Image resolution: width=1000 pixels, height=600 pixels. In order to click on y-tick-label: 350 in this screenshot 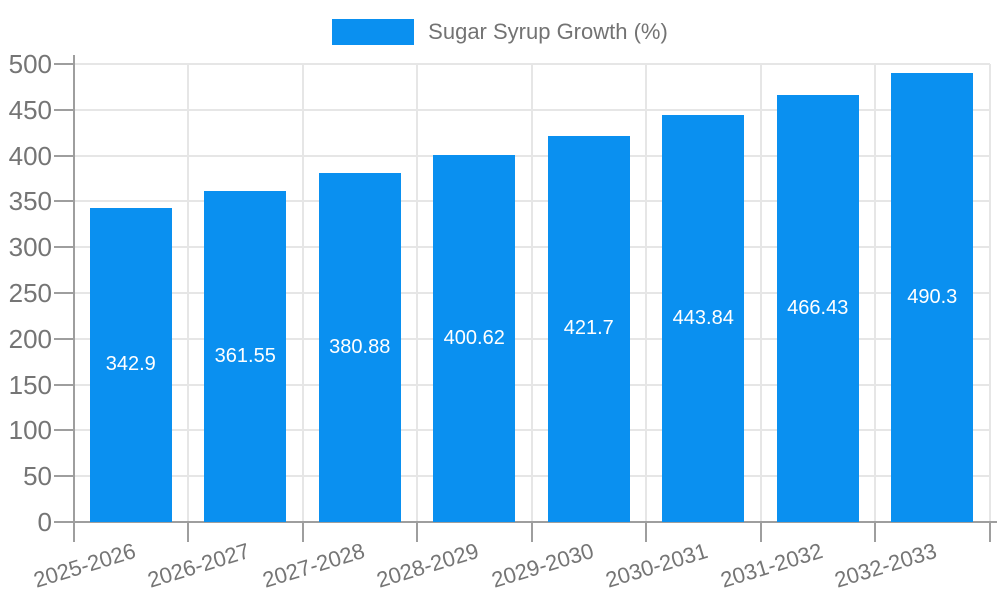, I will do `click(30, 201)`.